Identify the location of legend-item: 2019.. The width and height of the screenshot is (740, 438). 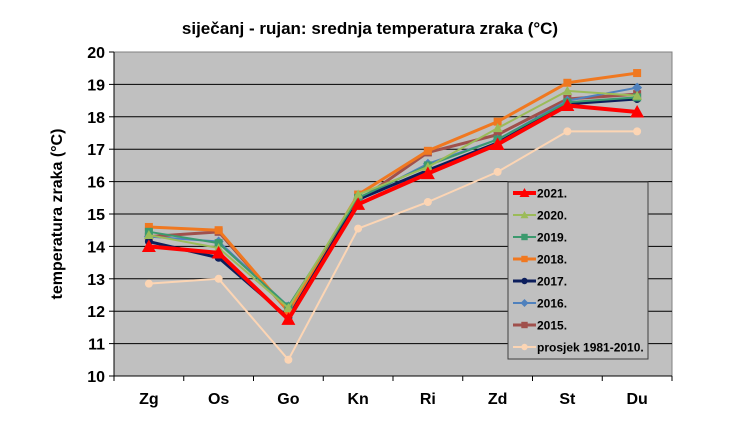
(540, 238).